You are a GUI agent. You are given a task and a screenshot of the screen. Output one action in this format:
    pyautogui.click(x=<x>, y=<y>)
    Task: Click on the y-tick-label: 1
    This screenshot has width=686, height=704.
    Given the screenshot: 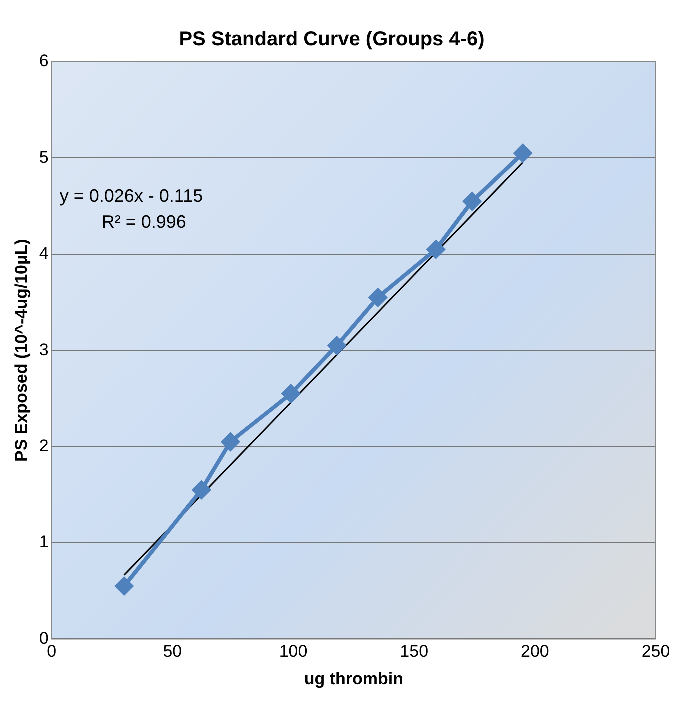 What is the action you would take?
    pyautogui.click(x=44, y=542)
    